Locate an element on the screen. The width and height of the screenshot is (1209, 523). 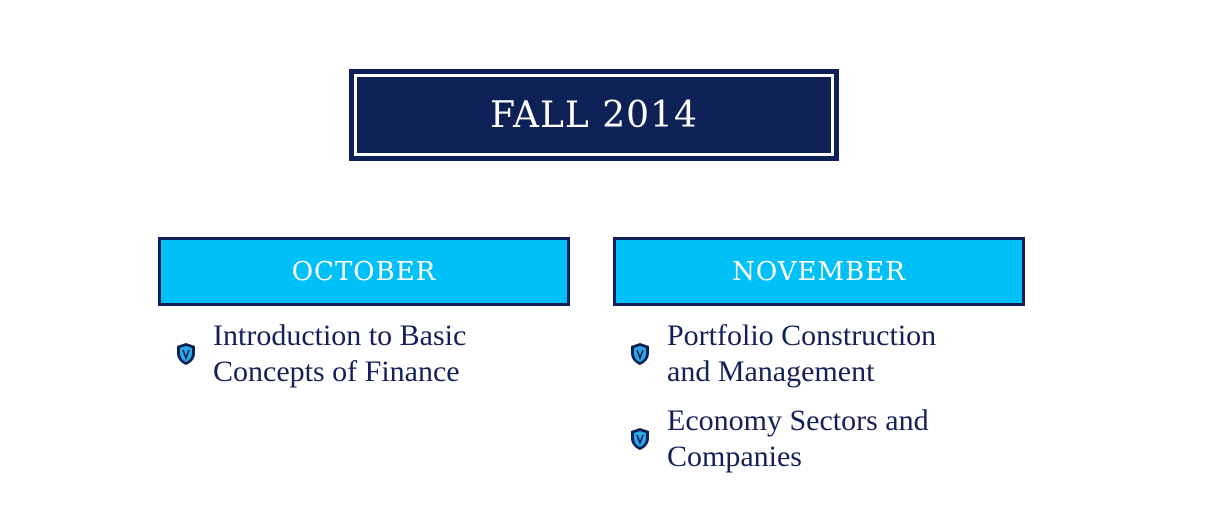
title-banner: FALL 2014 is located at coordinates (594, 115).